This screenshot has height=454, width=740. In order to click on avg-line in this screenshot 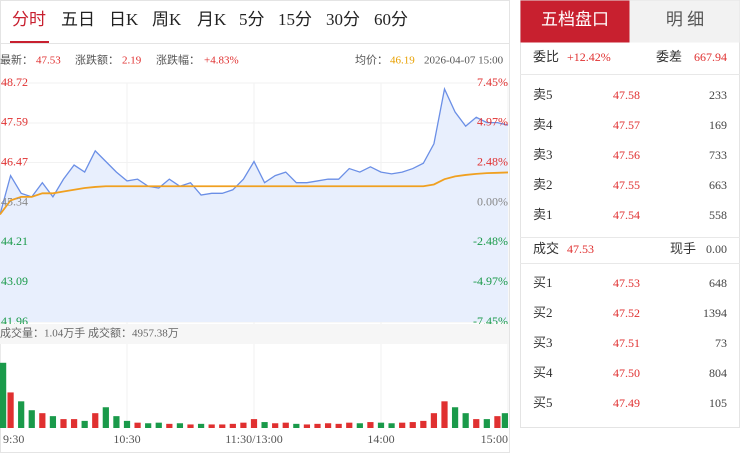, I will do `click(254, 193)`.